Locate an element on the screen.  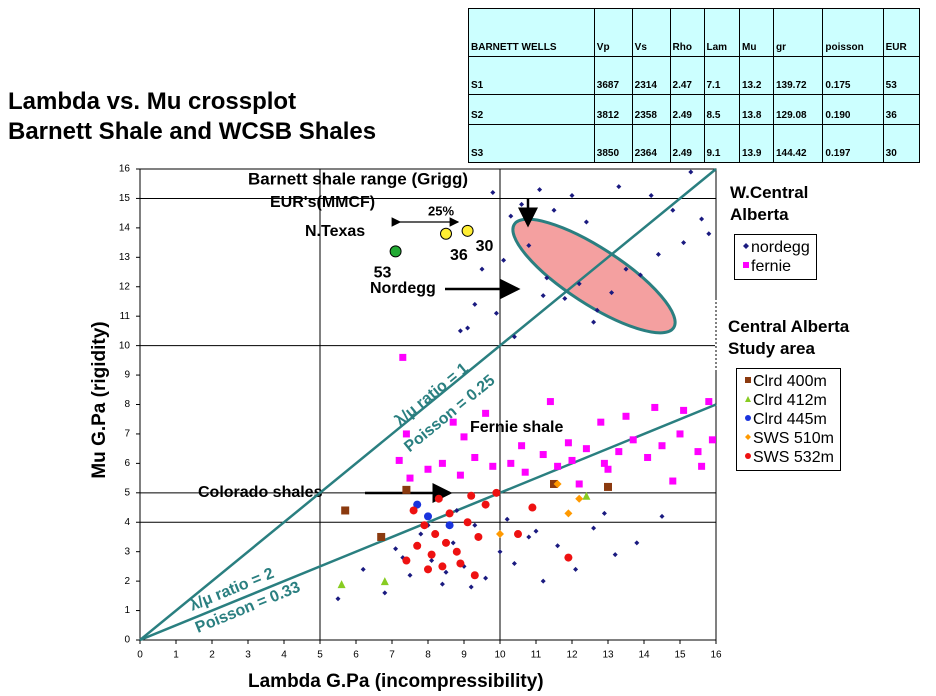
y-tick-label: 8 is located at coordinates (127, 404).